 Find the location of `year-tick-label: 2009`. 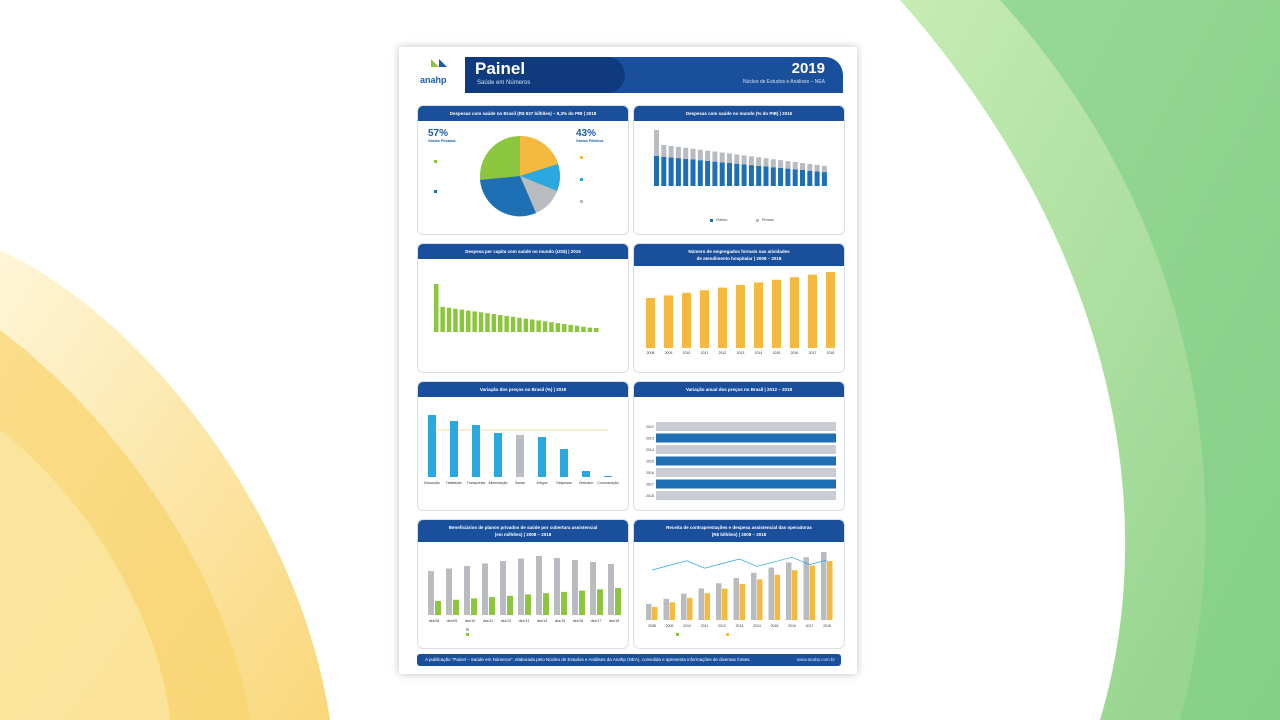

year-tick-label: 2009 is located at coordinates (669, 353).